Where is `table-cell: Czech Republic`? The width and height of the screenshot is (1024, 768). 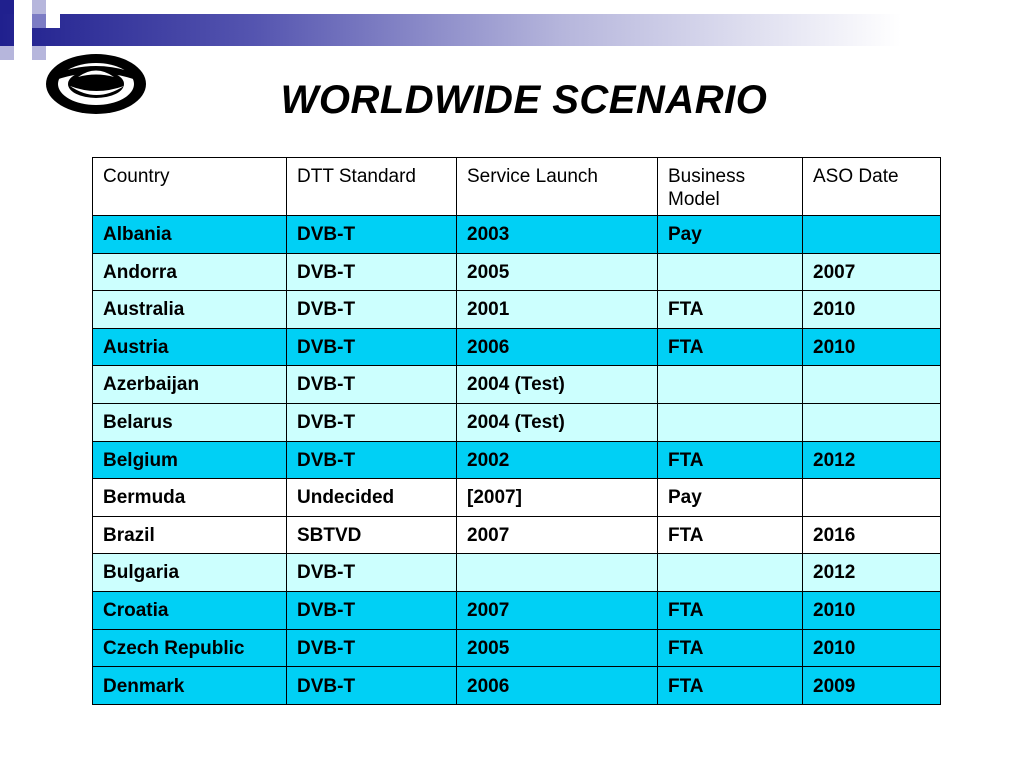 table-cell: Czech Republic is located at coordinates (189, 648).